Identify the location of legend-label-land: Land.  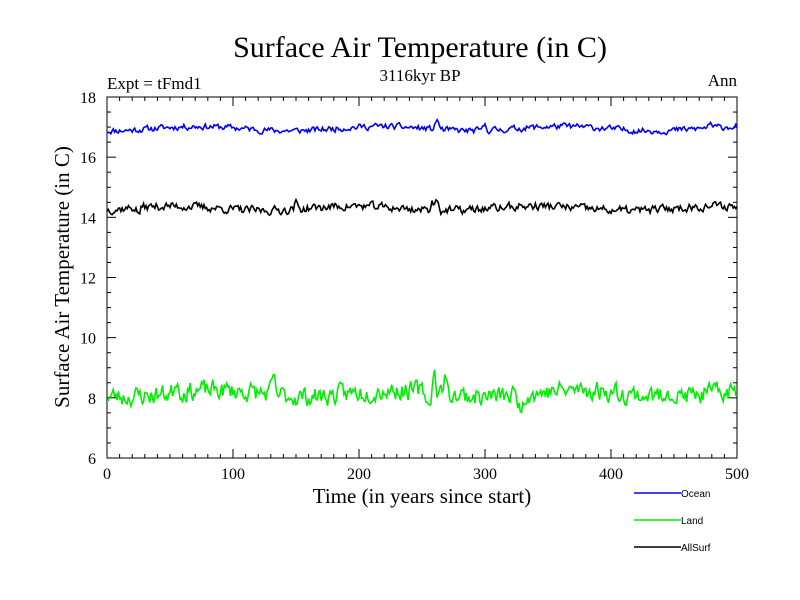
(692, 521).